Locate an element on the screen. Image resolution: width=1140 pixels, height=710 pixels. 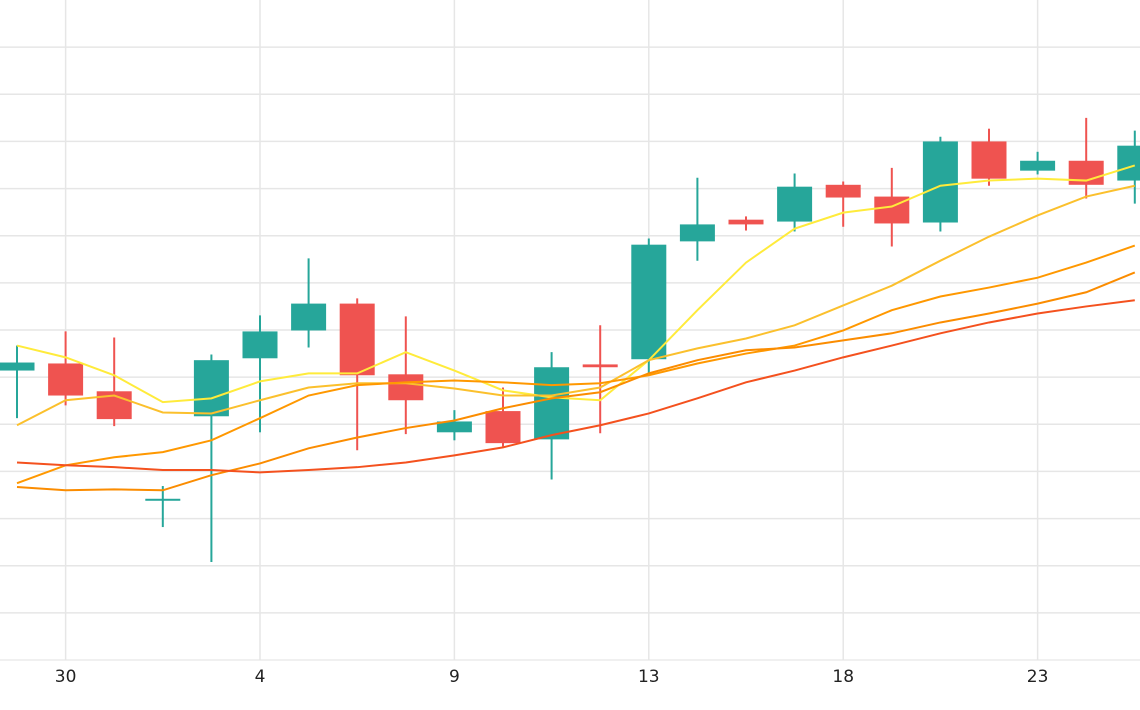
x-tick-label: 4 is located at coordinates (260, 677).